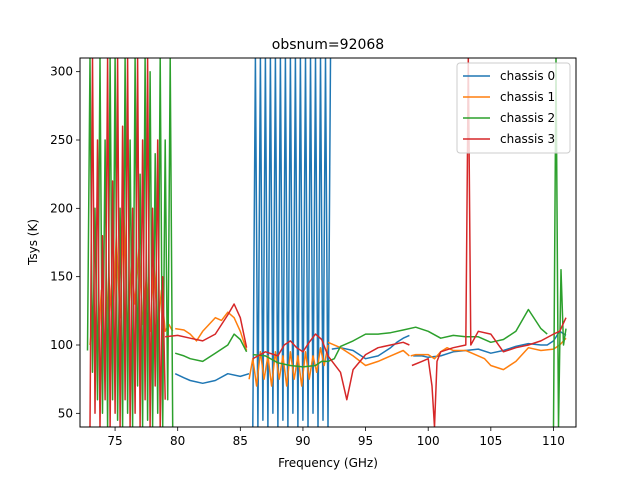  I want to click on legend-box, so click(513, 108).